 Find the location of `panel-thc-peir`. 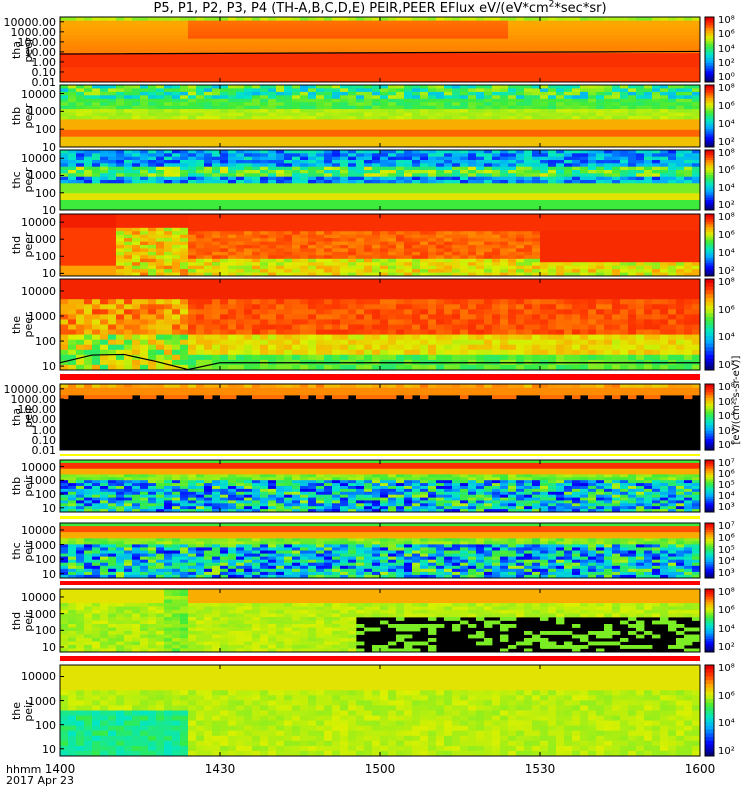

panel-thc-peir is located at coordinates (380, 550).